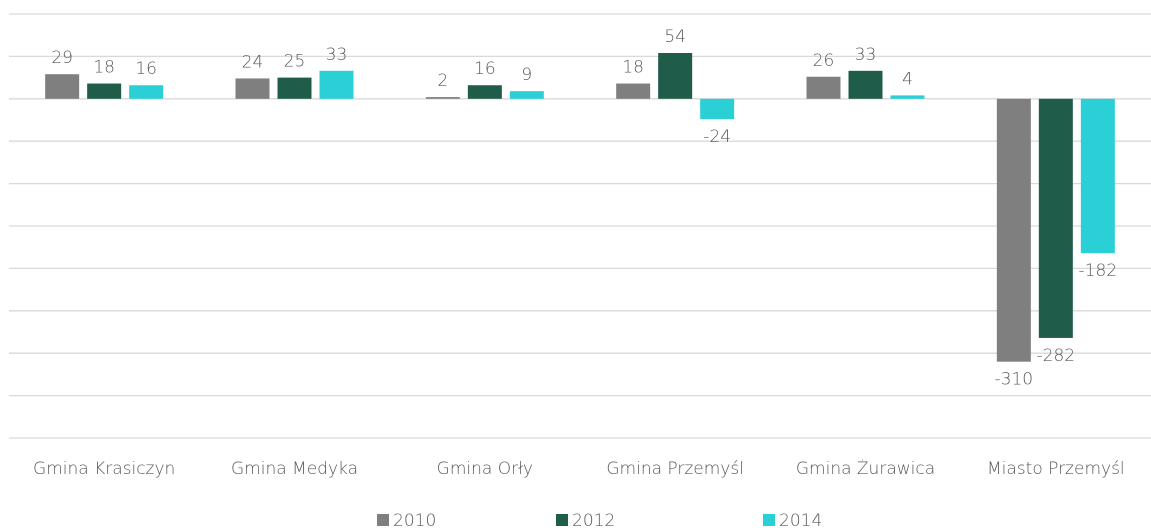 Image resolution: width=1151 pixels, height=531 pixels. Describe the element at coordinates (675, 37) in the screenshot. I see `data-label: 54` at that location.